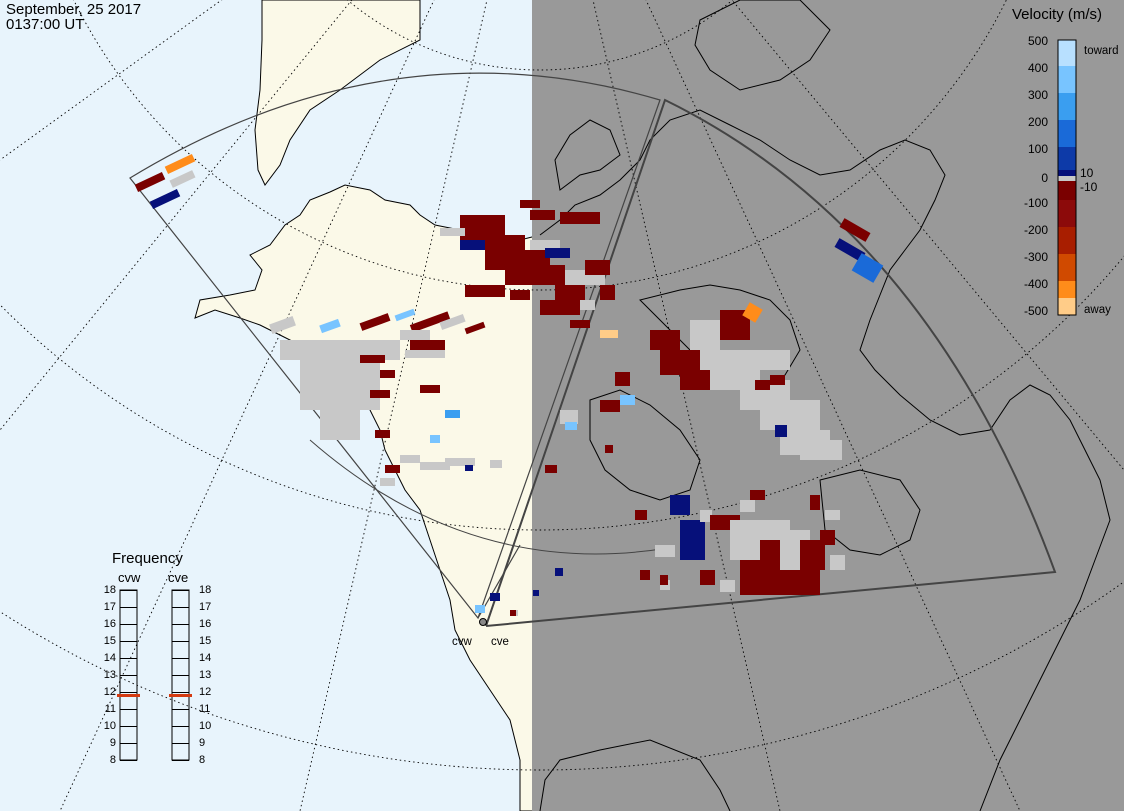  What do you see at coordinates (1044, 178) in the screenshot?
I see `colorbar-tick-label: 0` at bounding box center [1044, 178].